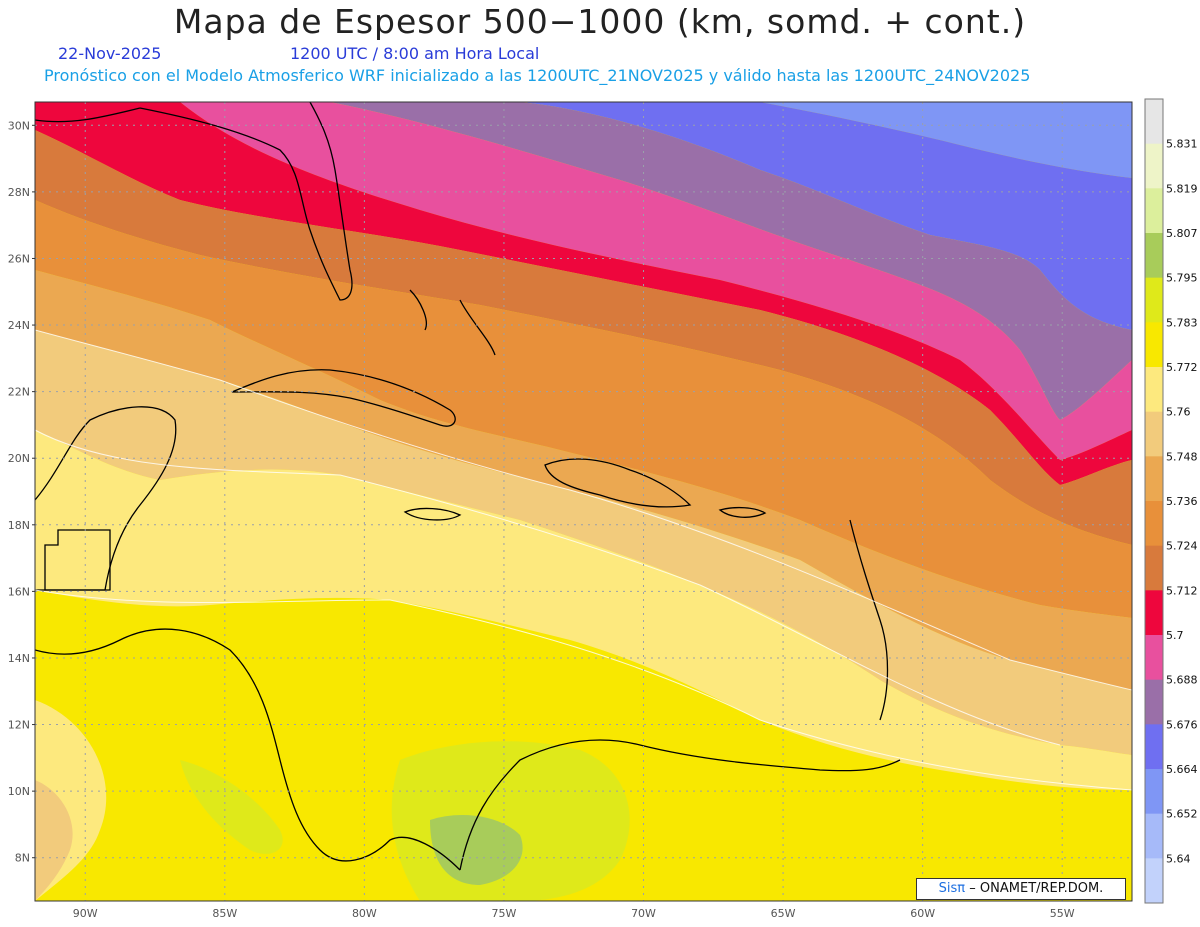 The image size is (1200, 927). What do you see at coordinates (19, 725) in the screenshot?
I see `latitude-label: 12N` at bounding box center [19, 725].